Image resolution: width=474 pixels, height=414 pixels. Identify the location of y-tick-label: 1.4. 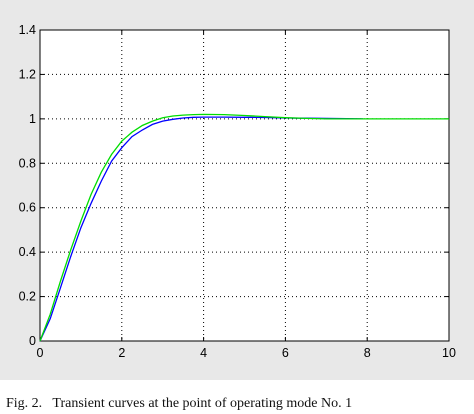
(27, 30).